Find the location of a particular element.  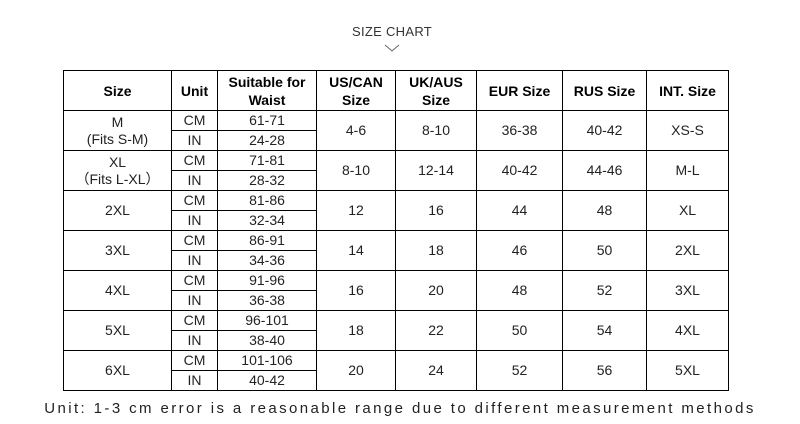

cell-text: 48 is located at coordinates (519, 290).